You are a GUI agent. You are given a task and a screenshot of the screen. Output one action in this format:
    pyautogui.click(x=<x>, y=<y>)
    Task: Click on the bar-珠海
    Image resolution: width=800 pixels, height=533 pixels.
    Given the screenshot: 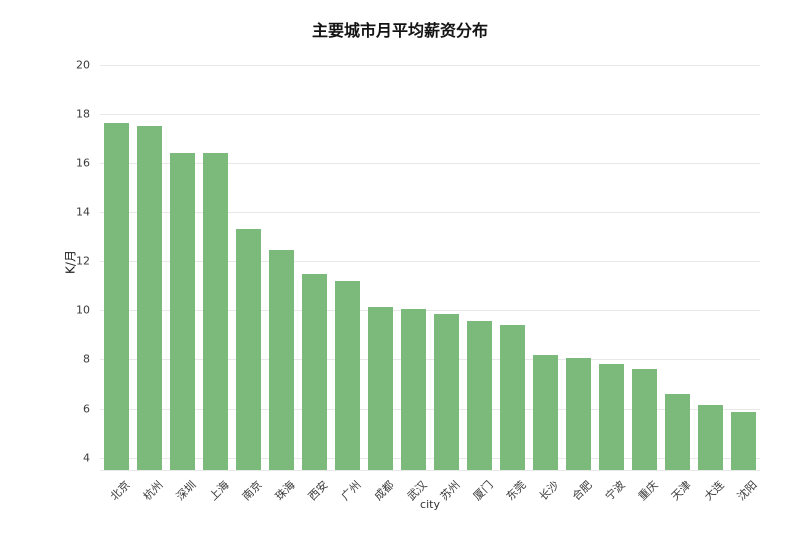 What is the action you would take?
    pyautogui.click(x=281, y=360)
    